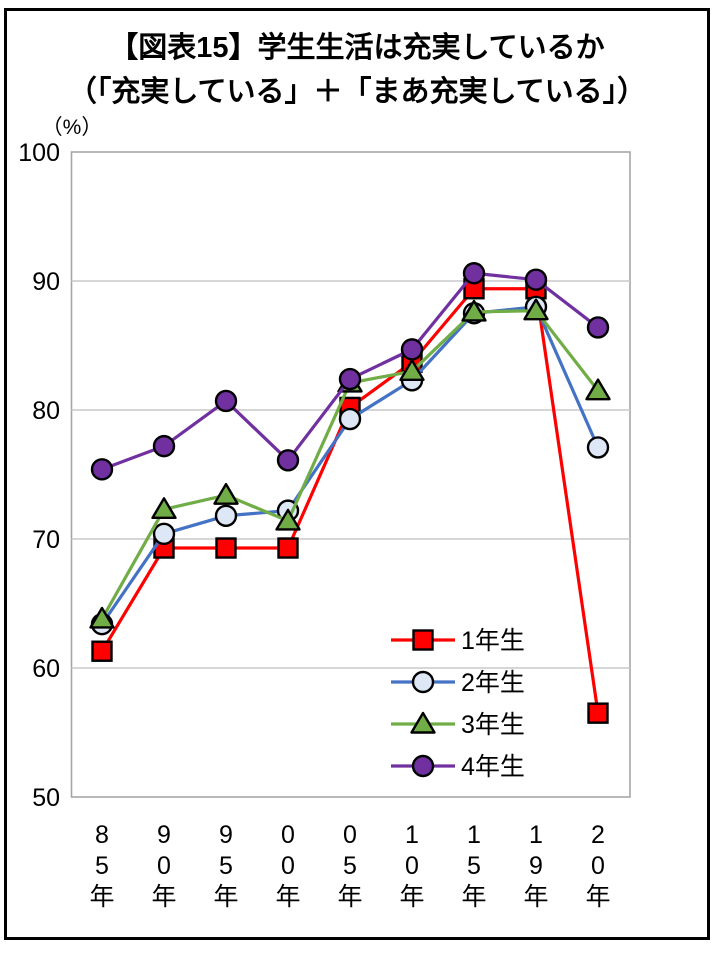 Image resolution: width=717 pixels, height=958 pixels. I want to click on y-axis-unit-label: （%）, so click(72, 127).